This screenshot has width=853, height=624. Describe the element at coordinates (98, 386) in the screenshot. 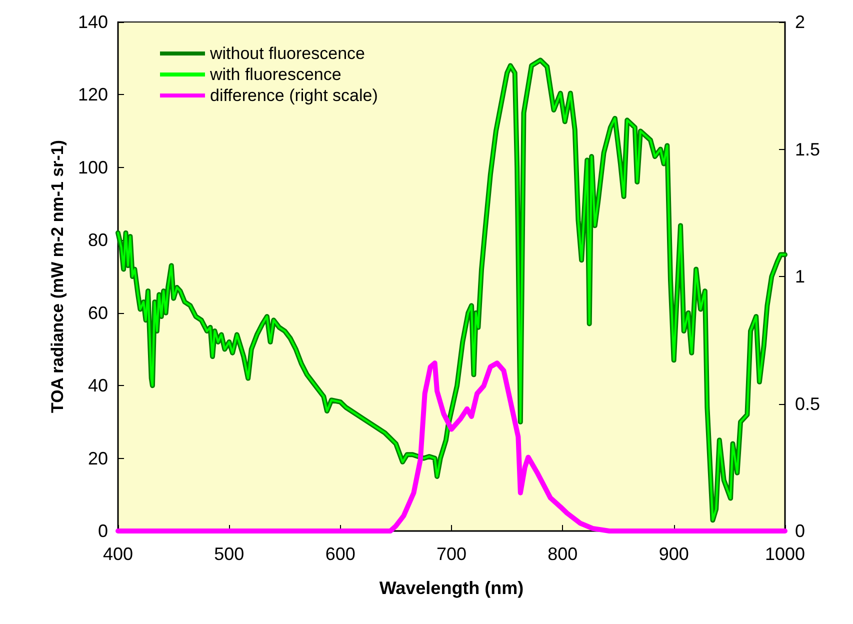

I see `y-tick-label: 40` at that location.